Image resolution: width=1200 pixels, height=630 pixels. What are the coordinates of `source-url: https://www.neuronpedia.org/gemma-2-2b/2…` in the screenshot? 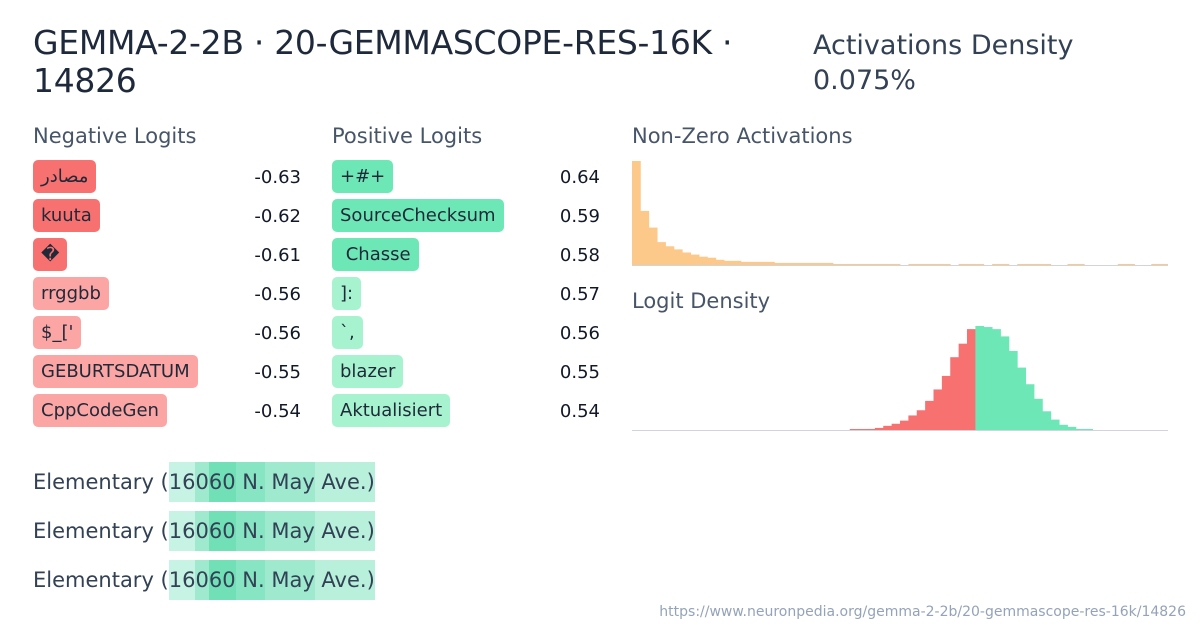 It's located at (922, 612).